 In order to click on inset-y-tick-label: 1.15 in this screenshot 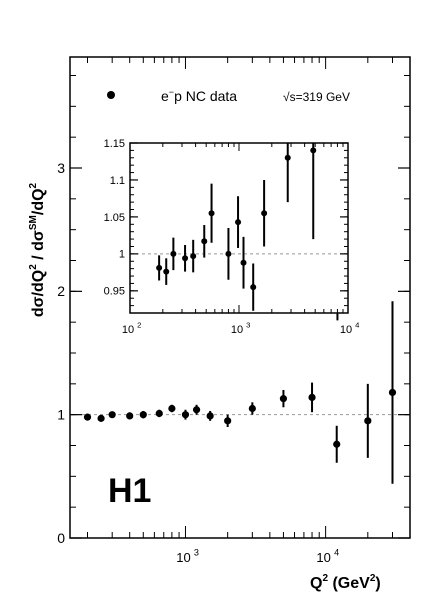, I will do `click(114, 144)`.